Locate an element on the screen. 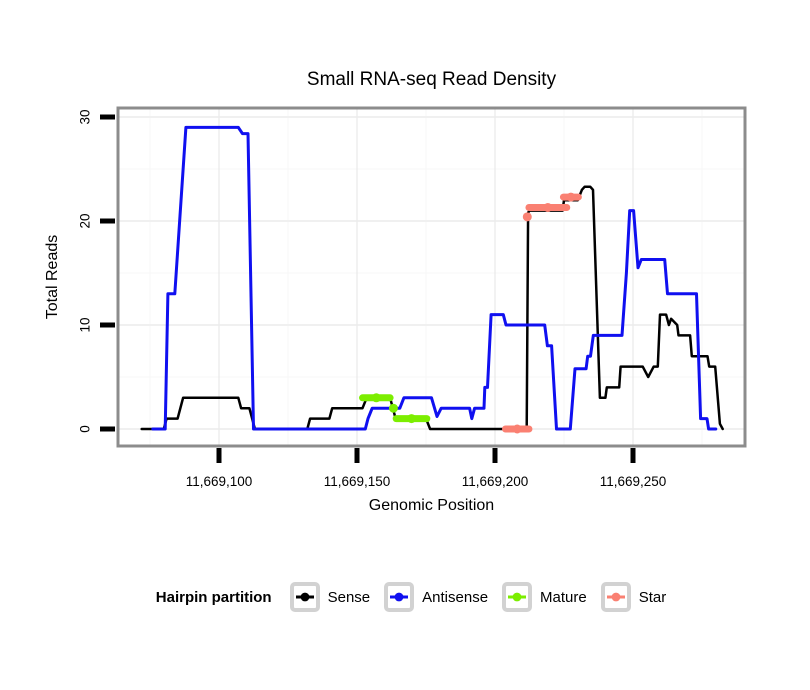 The image size is (810, 690). legend-item-sense: Sense is located at coordinates (330, 597).